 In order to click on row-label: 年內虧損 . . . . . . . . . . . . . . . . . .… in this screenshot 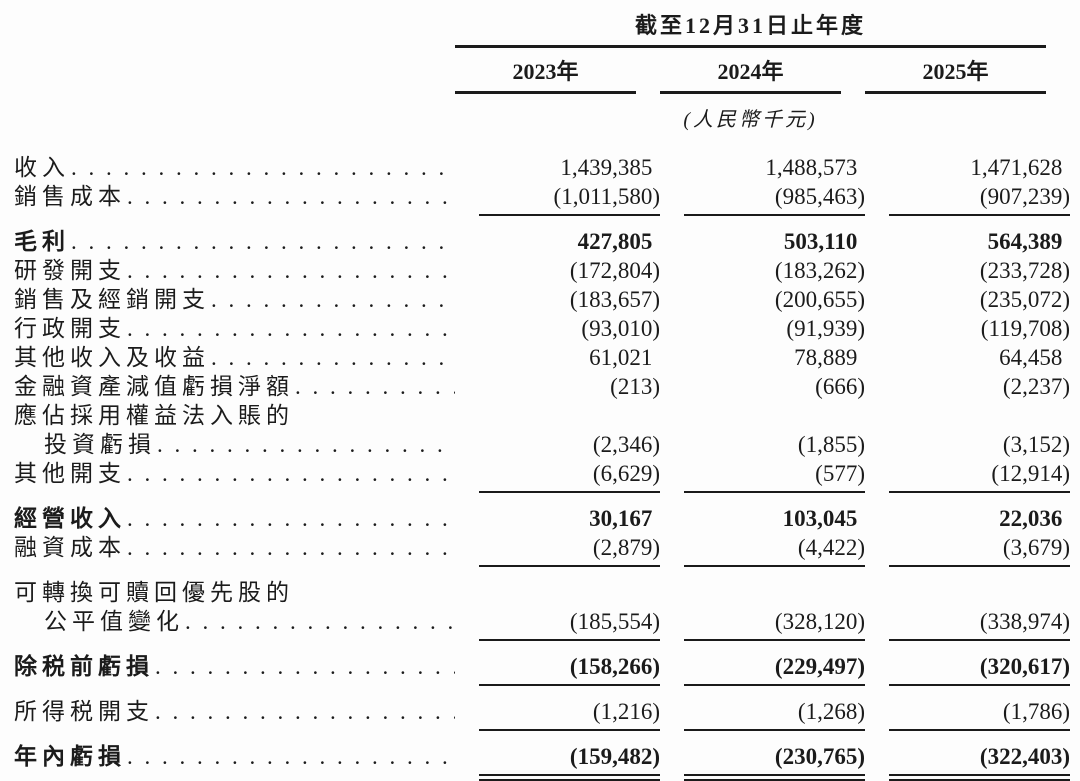, I will do `click(227, 756)`.